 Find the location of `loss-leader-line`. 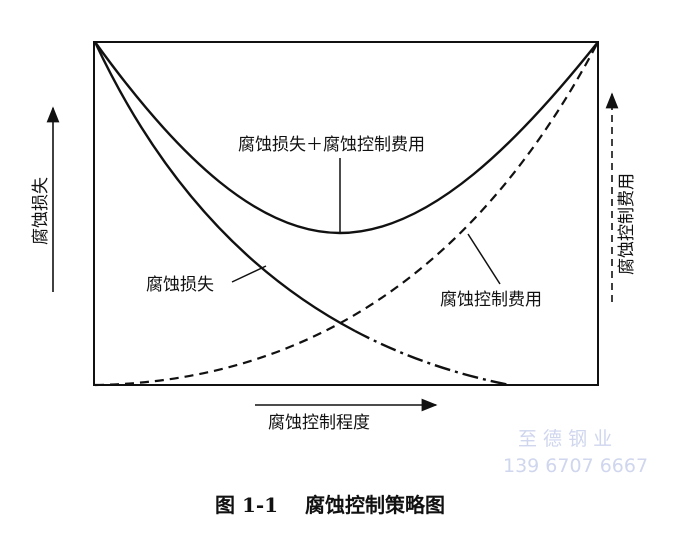

loss-leader-line is located at coordinates (249, 274).